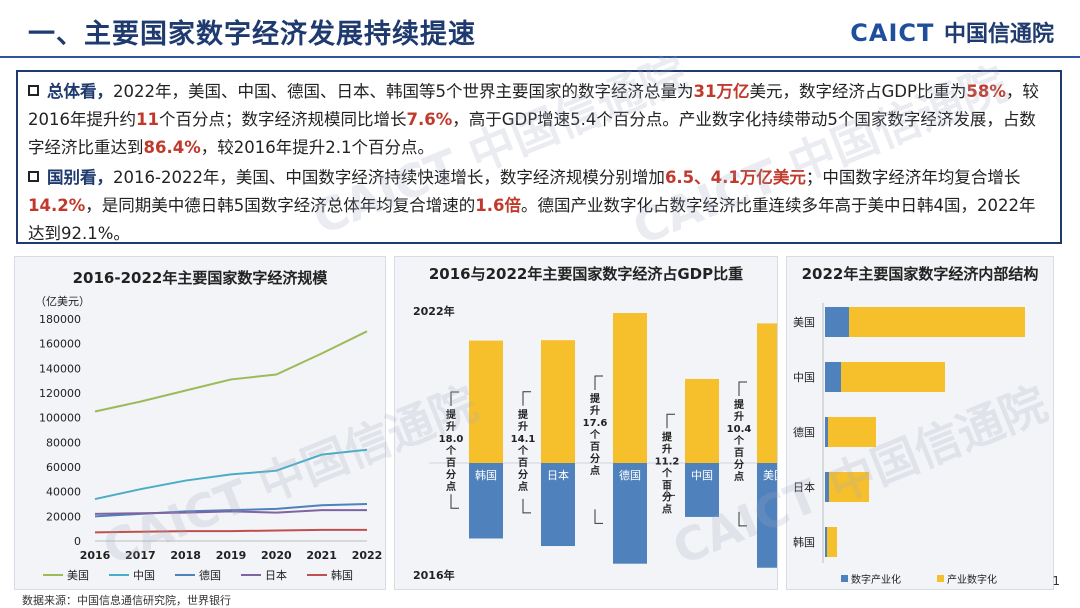 Image resolution: width=1080 pixels, height=608 pixels. What do you see at coordinates (282, 119) in the screenshot?
I see `text: 个百分点；数字经济规模同比增长` at bounding box center [282, 119].